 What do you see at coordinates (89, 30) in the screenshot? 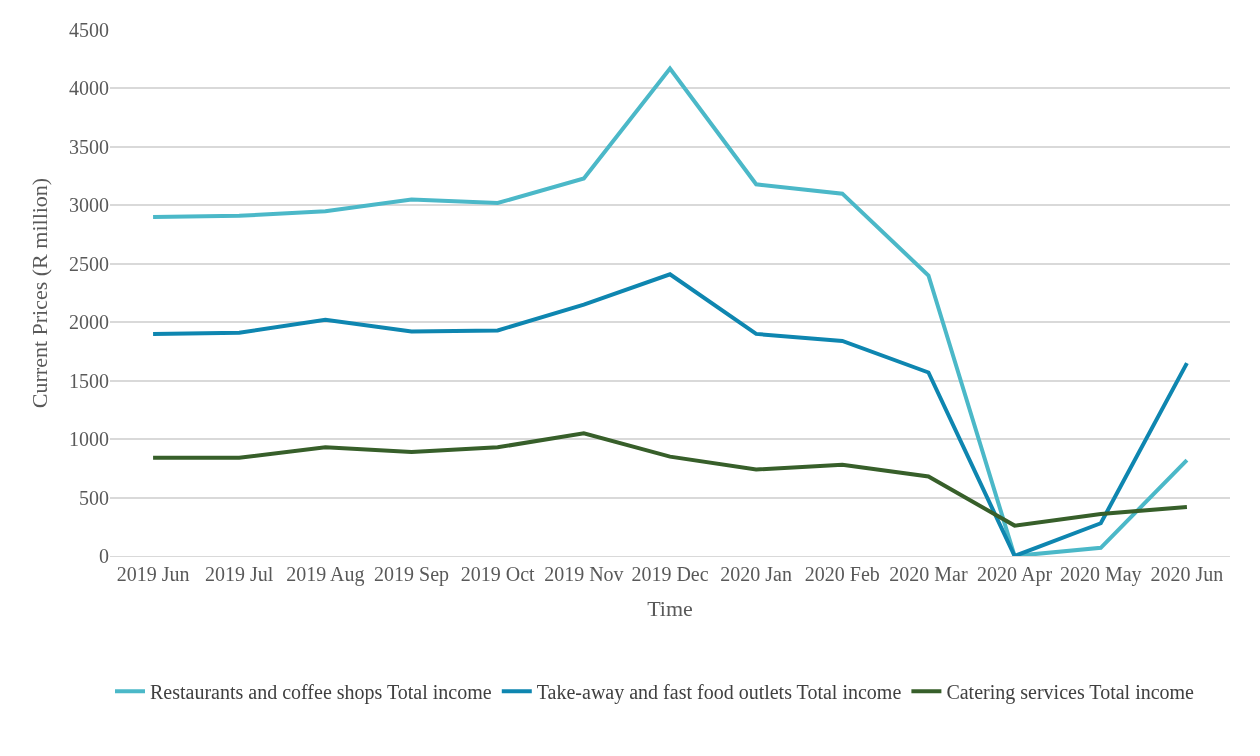
I see `y-tick-label: 4500` at bounding box center [89, 30].